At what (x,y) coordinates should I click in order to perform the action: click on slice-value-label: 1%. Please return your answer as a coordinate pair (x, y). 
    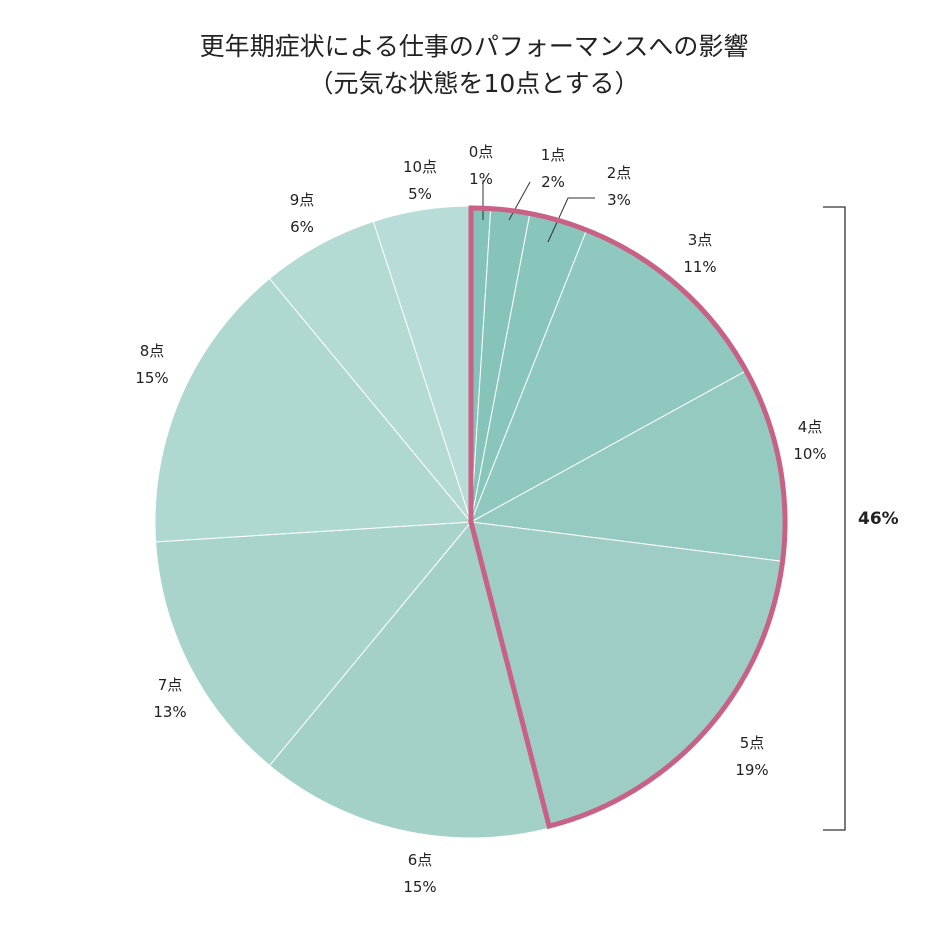
    Looking at the image, I should click on (481, 179).